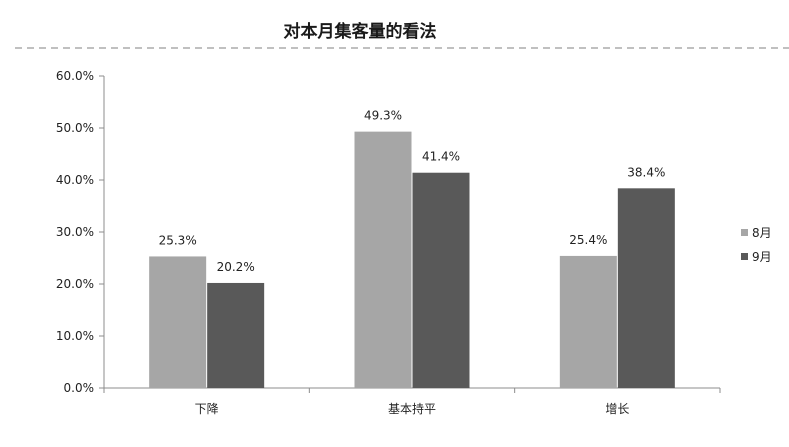 The width and height of the screenshot is (789, 447). I want to click on x-tick-label: 基本持平, so click(412, 408).